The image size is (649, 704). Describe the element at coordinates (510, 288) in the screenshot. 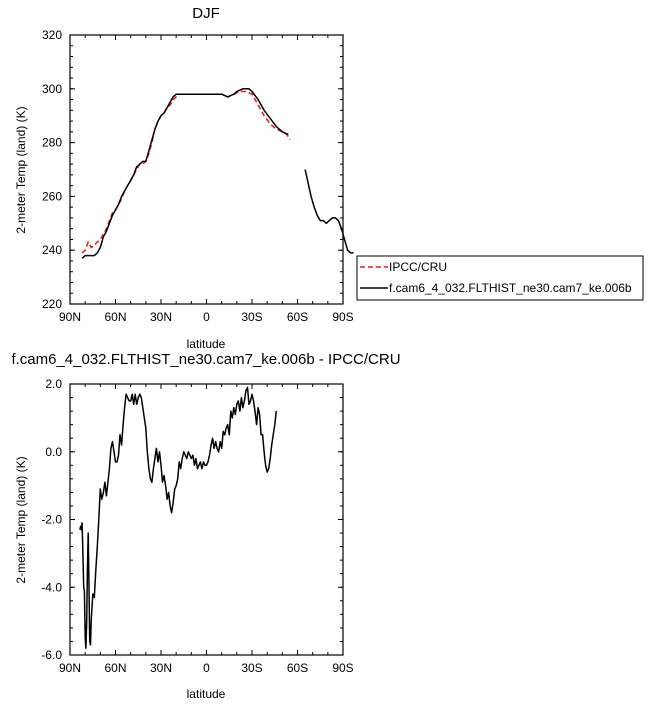

I see `legend-label-model: f.cam6_4_032.FLTHIST_ne30.cam7_ke.006b` at that location.